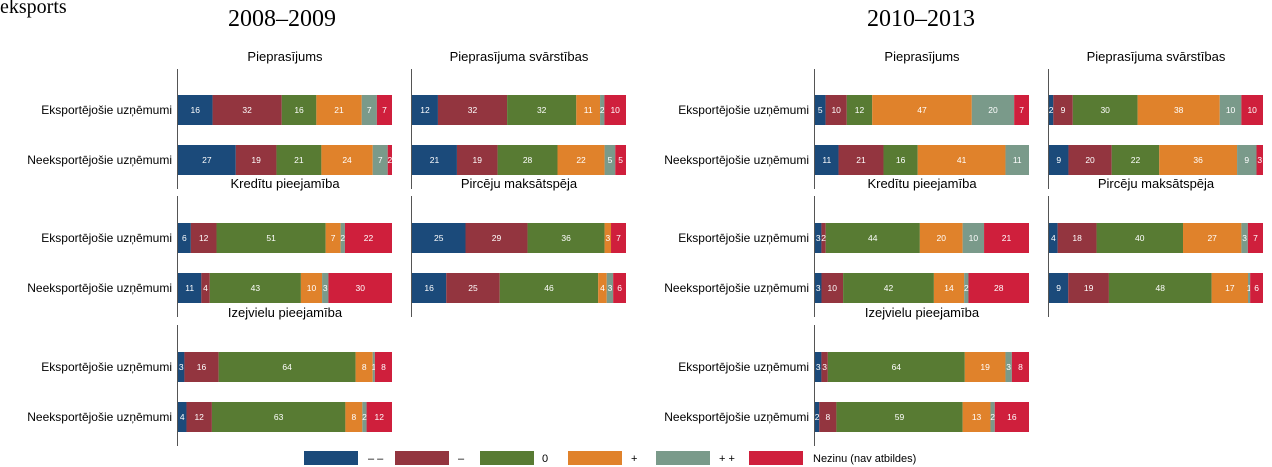  I want to click on data-label: 7, so click(333, 238).